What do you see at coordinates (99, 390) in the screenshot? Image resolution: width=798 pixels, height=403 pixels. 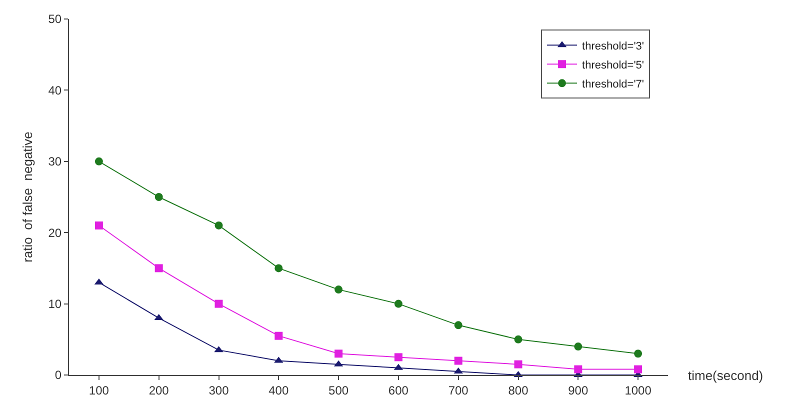 I see `x-tick-label: 100` at bounding box center [99, 390].